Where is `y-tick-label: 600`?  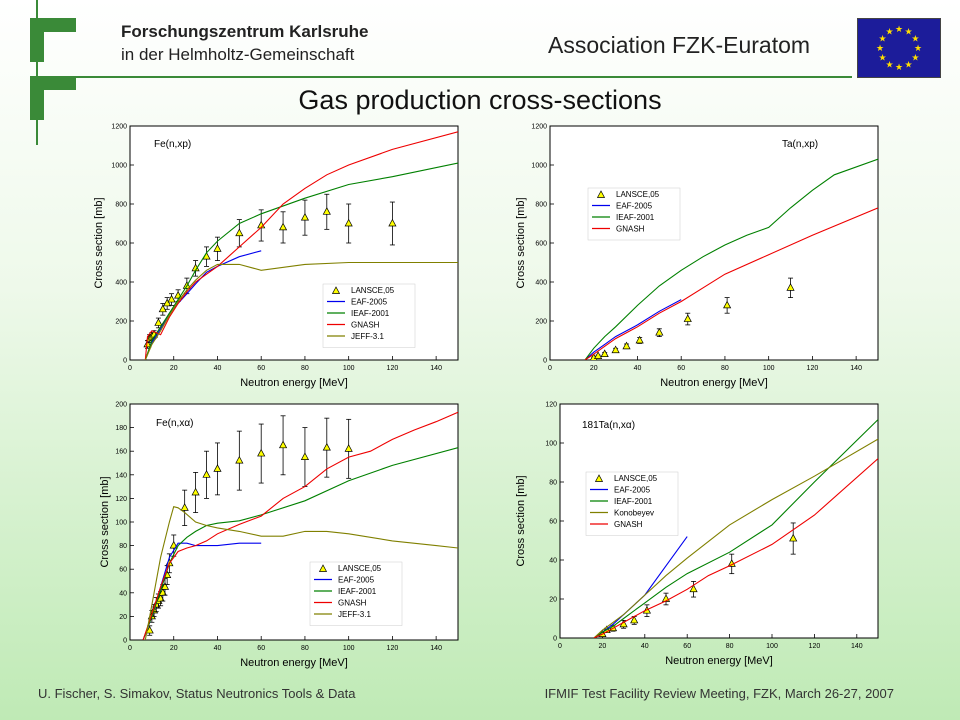
y-tick-label: 600 is located at coordinates (541, 244).